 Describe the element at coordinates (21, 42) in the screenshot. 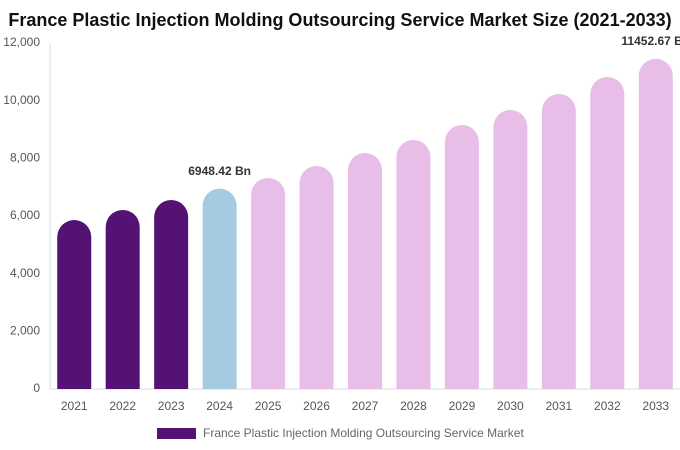

I see `y-tick-label: 12,000` at that location.